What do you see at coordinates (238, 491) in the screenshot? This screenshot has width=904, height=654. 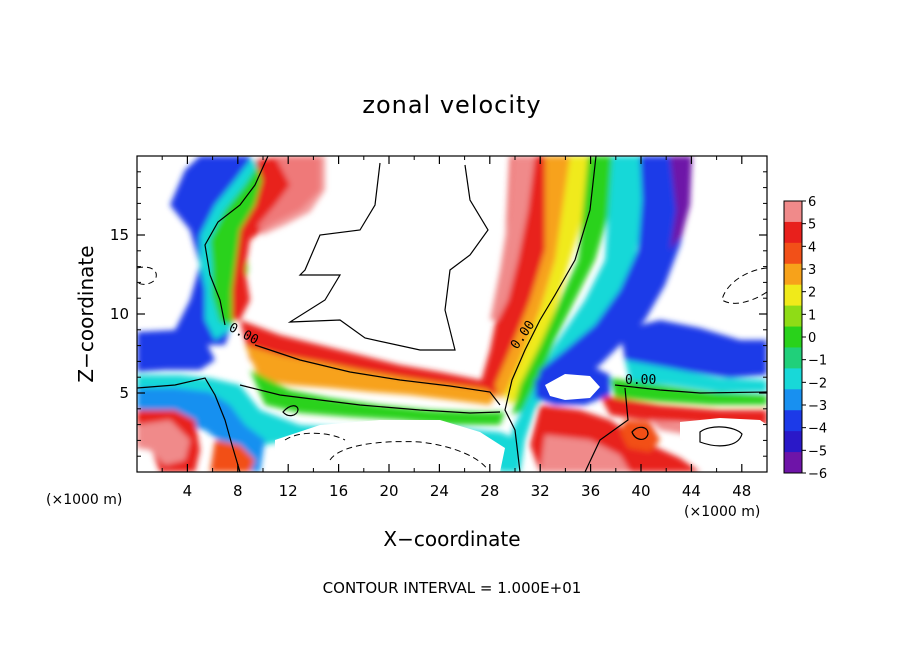 I see `x-tick-label: 8` at bounding box center [238, 491].